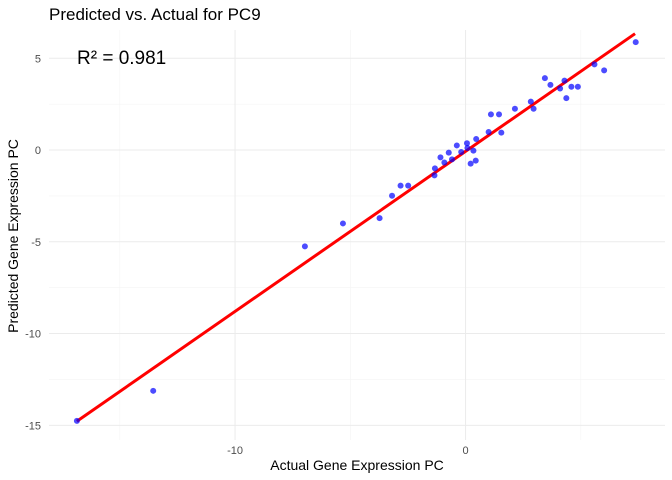 This screenshot has height=480, width=672. Describe the element at coordinates (36, 243) in the screenshot. I see `y-tick-label: -5` at that location.